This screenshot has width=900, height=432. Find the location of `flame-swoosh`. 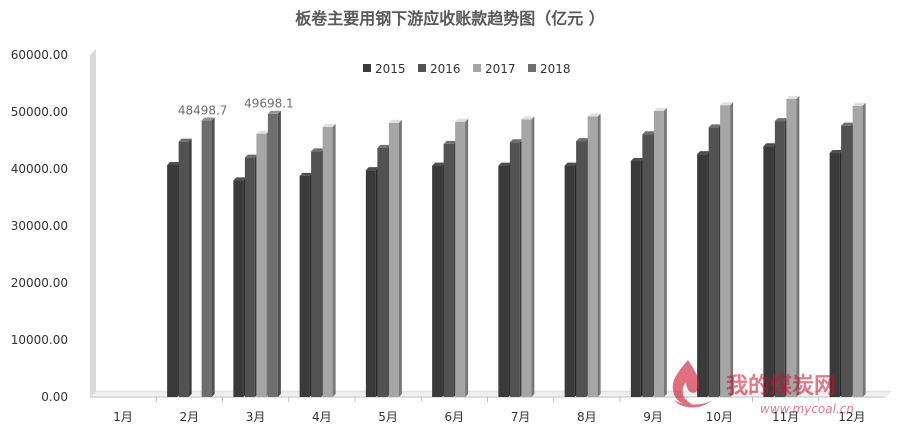

flame-swoosh is located at coordinates (693, 404).